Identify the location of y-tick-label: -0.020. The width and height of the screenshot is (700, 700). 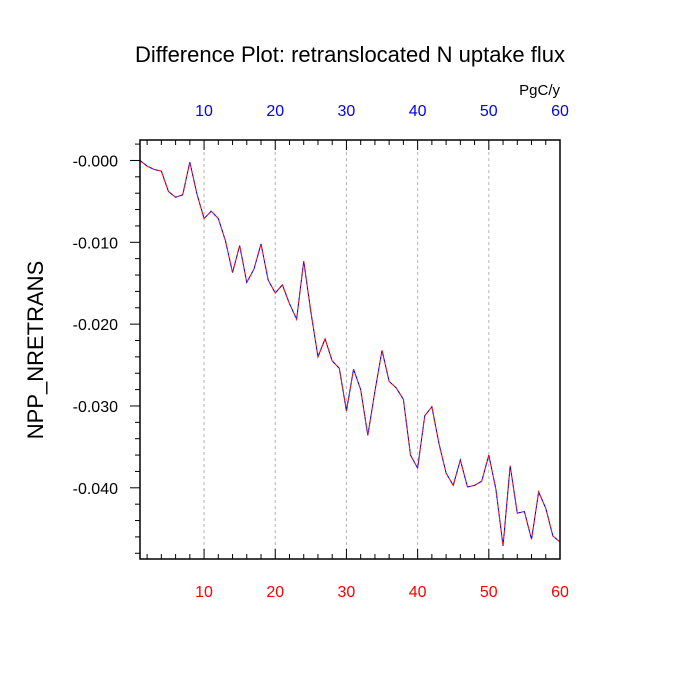
(95, 325).